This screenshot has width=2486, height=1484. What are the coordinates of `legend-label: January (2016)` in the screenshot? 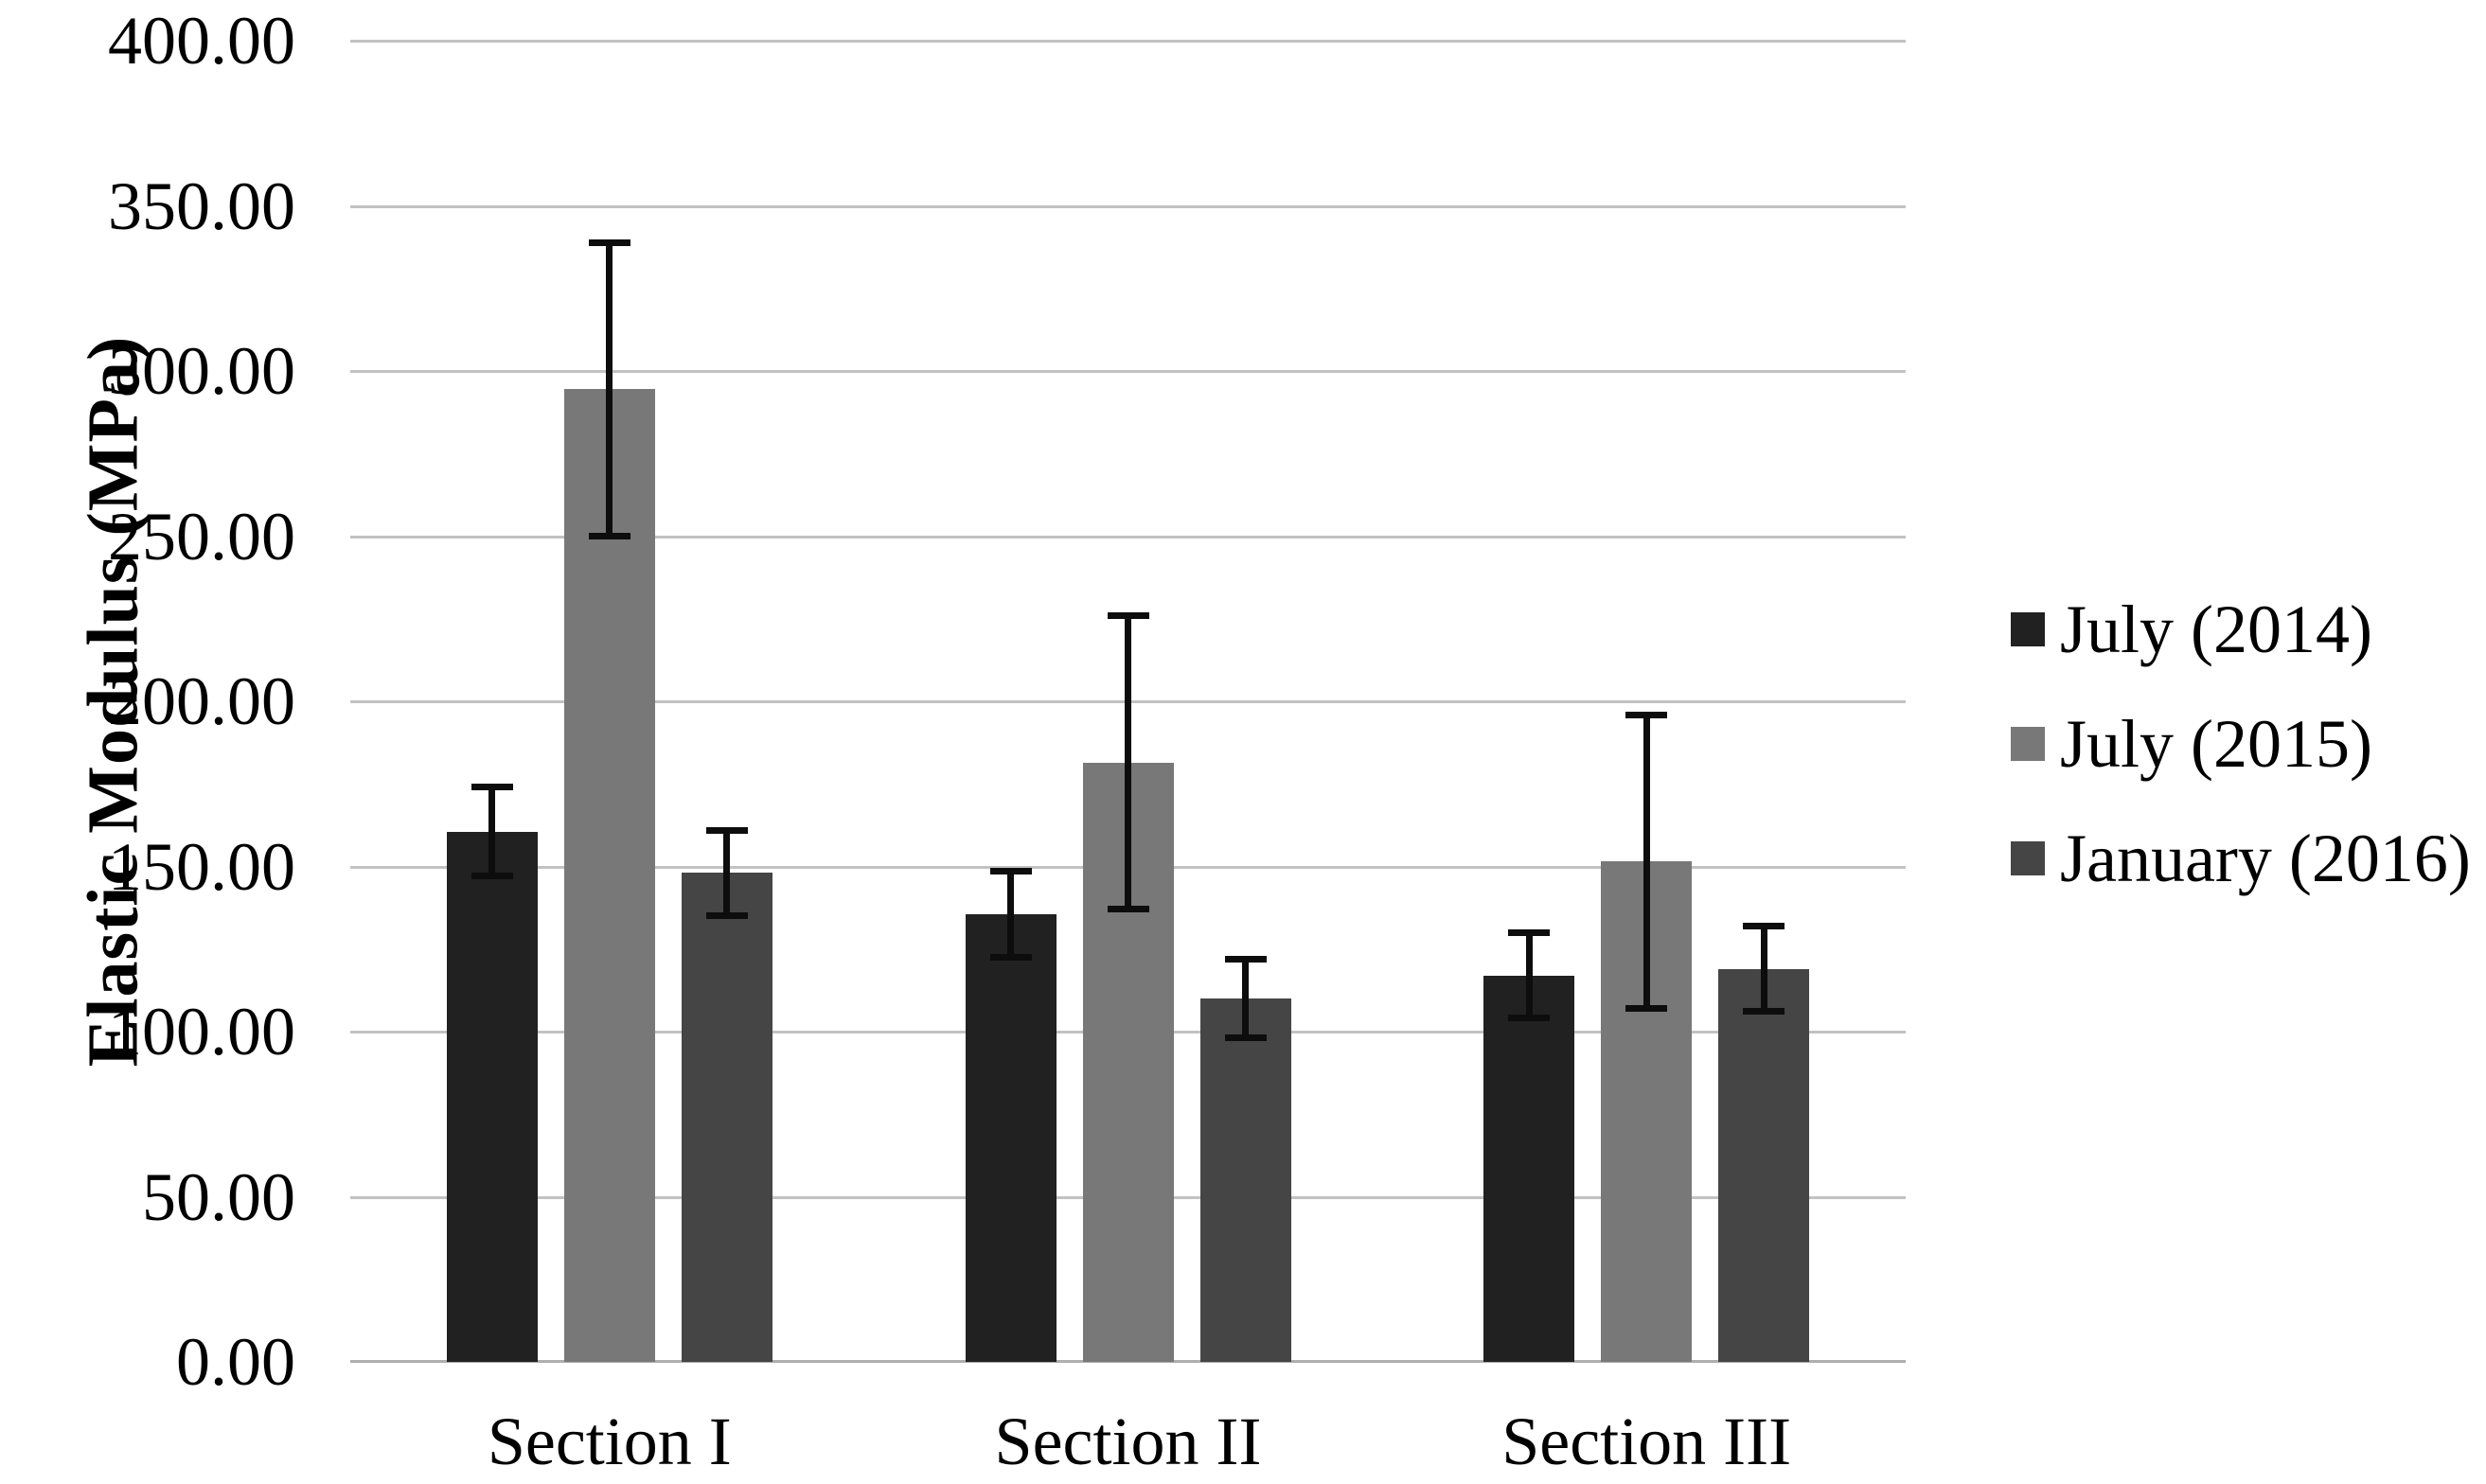 It's located at (2265, 858).